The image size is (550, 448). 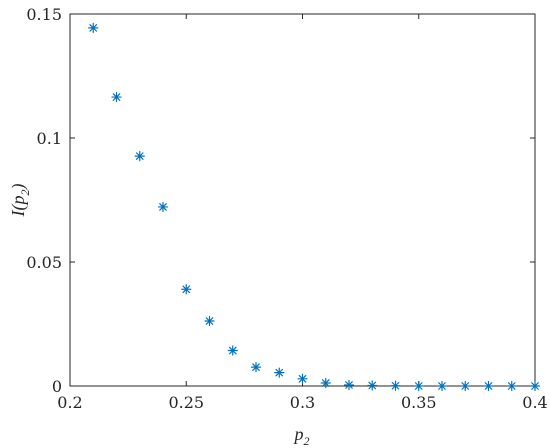 What do you see at coordinates (302, 402) in the screenshot?
I see `x-tick-label: 0.3` at bounding box center [302, 402].